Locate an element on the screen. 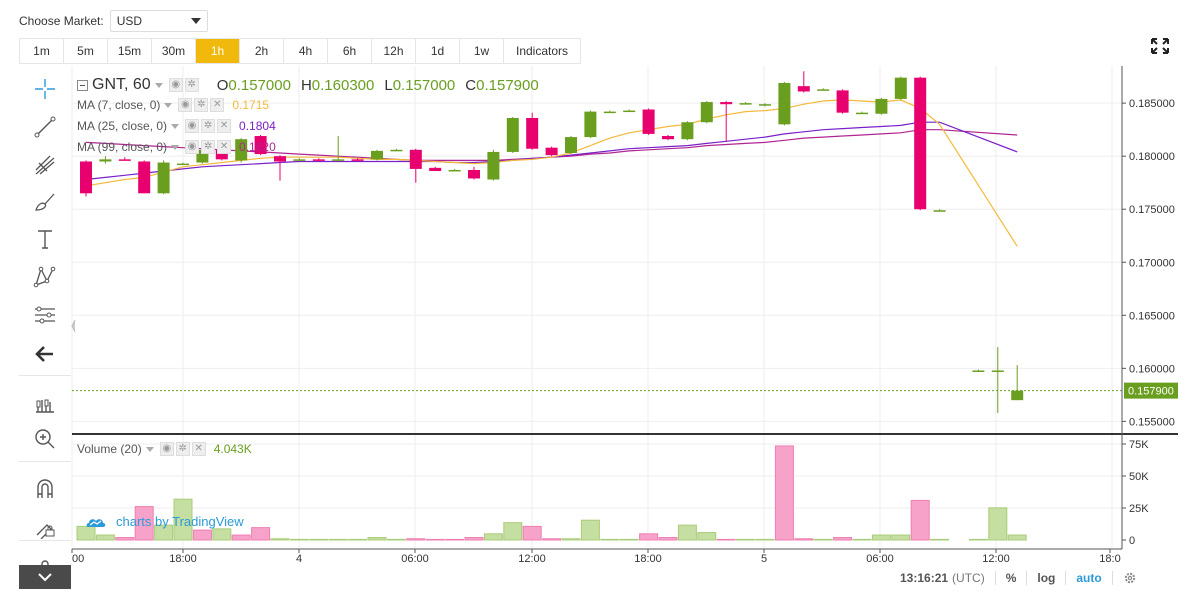  gear-icon is located at coordinates (1130, 578).